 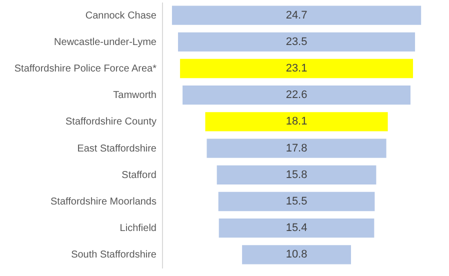 I want to click on data-label: 24.7, so click(x=297, y=15).